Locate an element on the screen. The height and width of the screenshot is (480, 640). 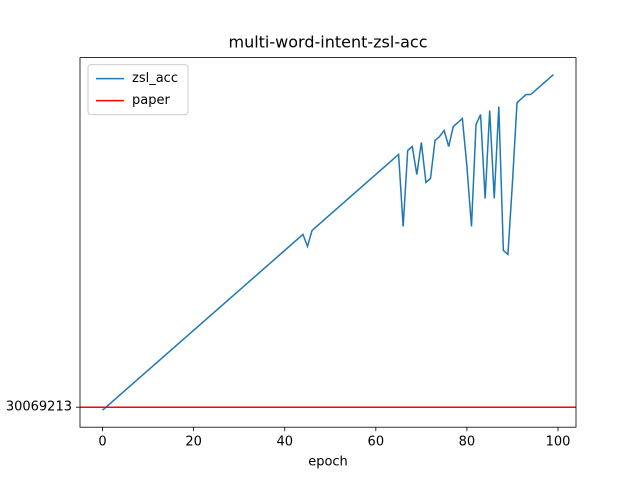
x-tick-label: 80 is located at coordinates (467, 442).